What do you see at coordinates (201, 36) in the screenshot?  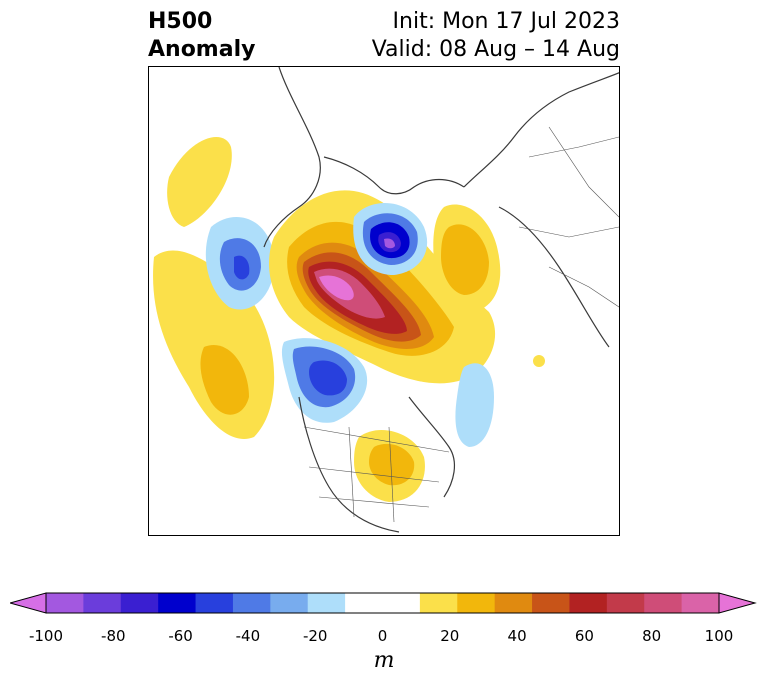 I see `plot-title-left: H500 Anomaly` at bounding box center [201, 36].